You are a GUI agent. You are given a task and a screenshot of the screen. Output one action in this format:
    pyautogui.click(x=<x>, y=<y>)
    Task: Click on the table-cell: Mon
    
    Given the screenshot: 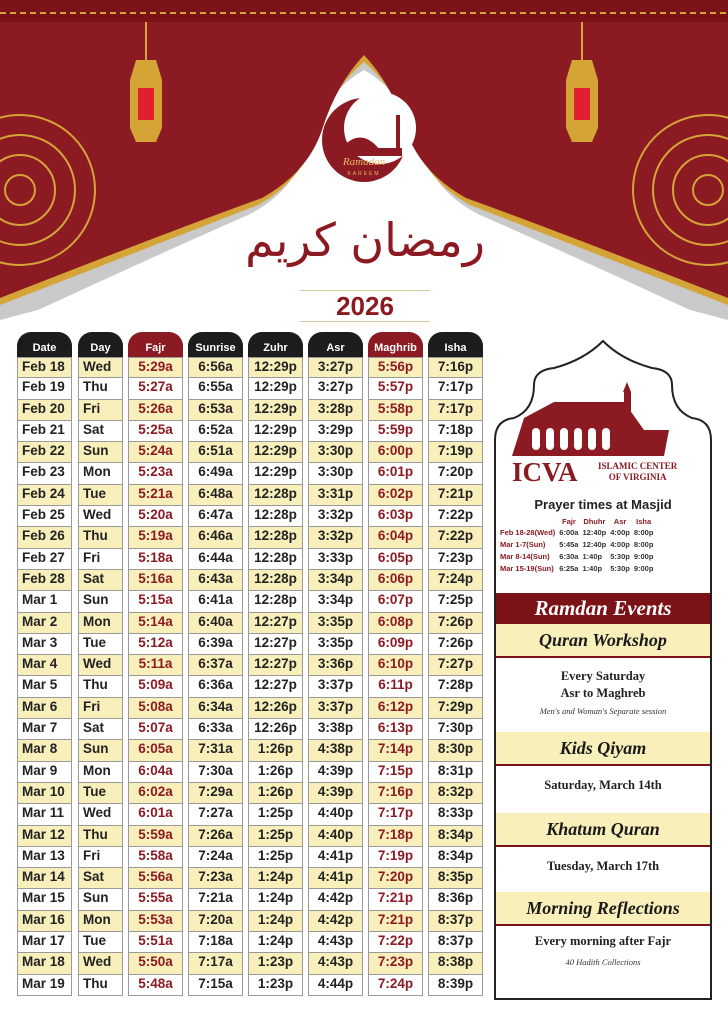 What is the action you would take?
    pyautogui.click(x=100, y=474)
    